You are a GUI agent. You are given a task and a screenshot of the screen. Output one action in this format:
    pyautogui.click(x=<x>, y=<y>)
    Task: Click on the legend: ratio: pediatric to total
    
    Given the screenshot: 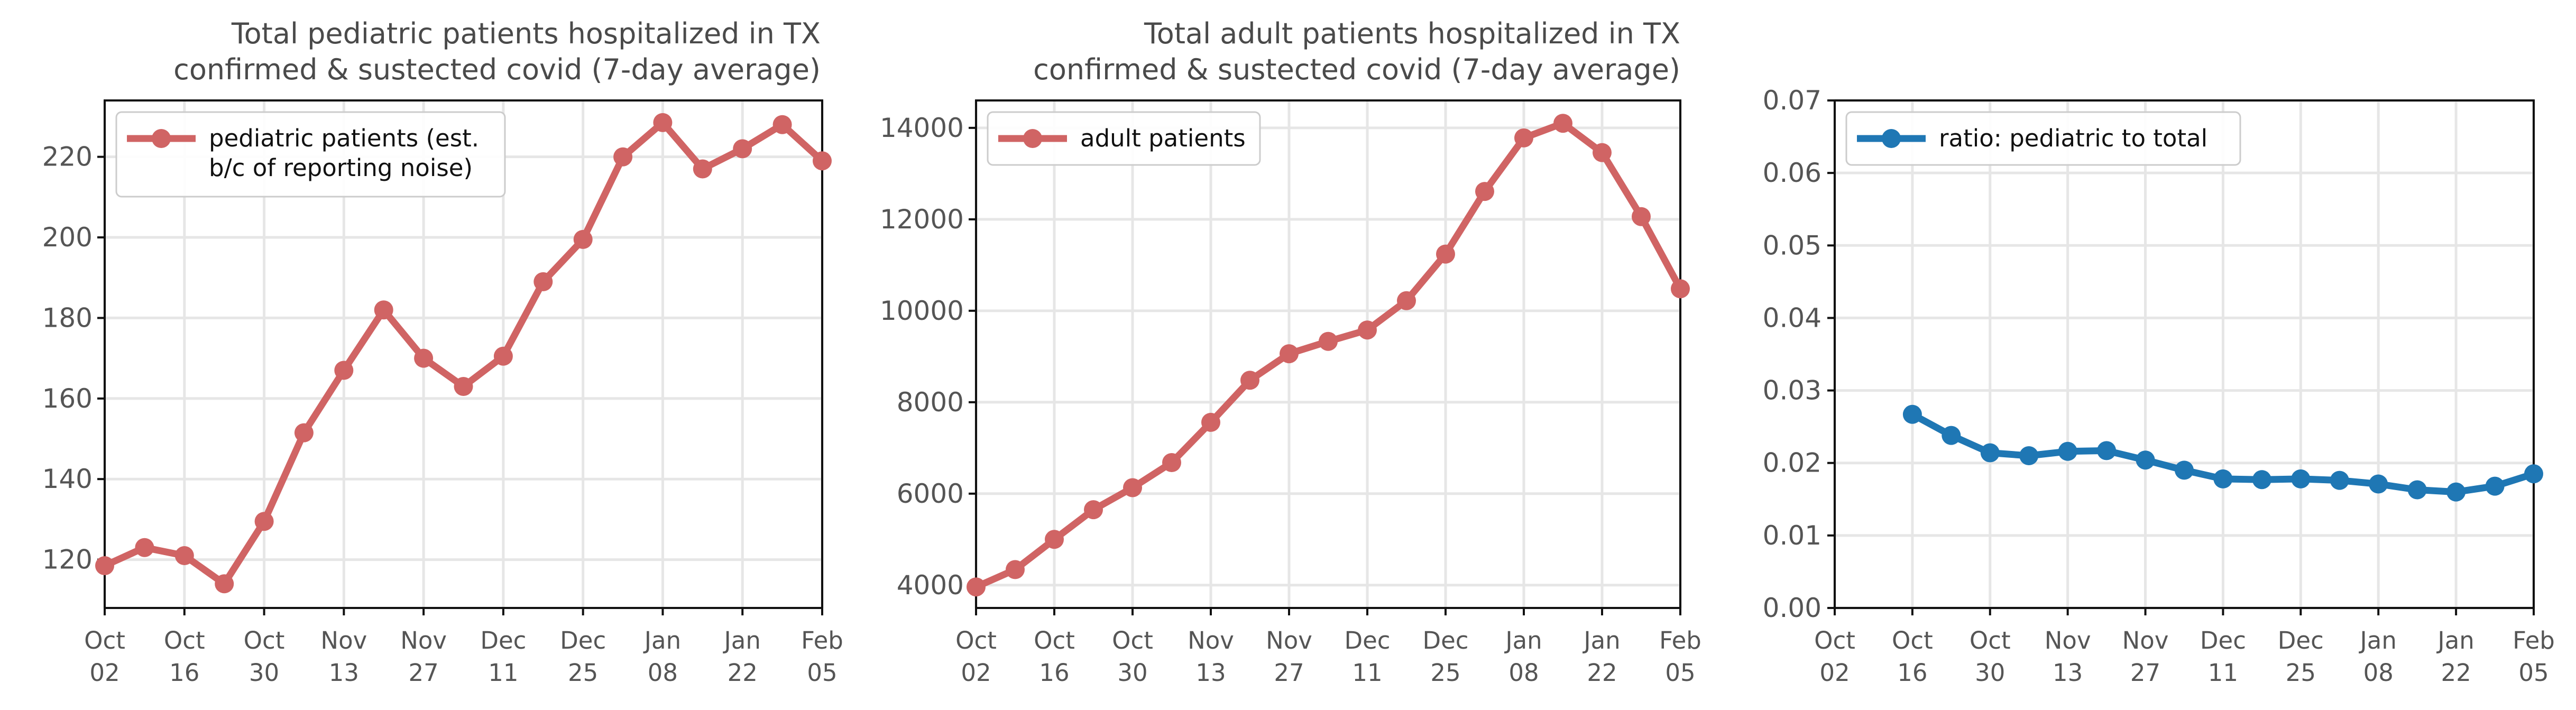 What is the action you would take?
    pyautogui.click(x=2043, y=138)
    